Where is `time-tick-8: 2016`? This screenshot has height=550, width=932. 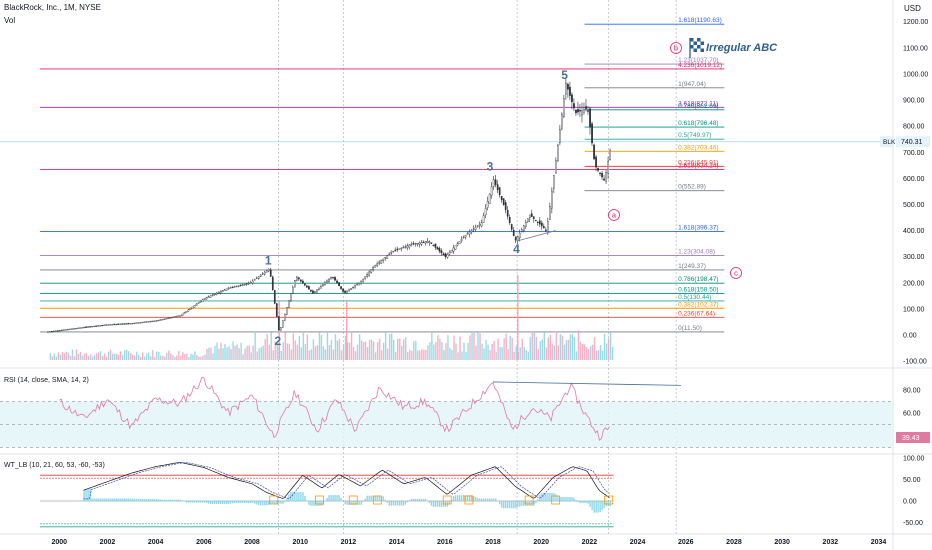 time-tick-8: 2016 is located at coordinates (445, 542).